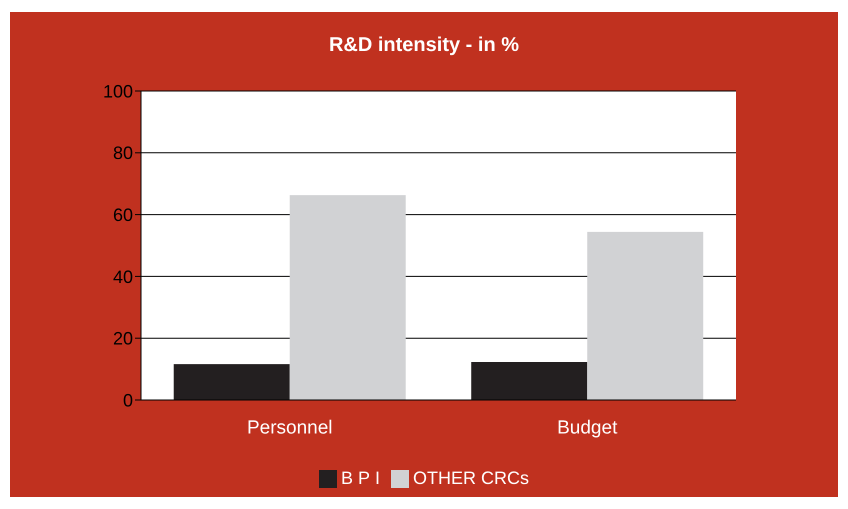 Image resolution: width=848 pixels, height=509 pixels. Describe the element at coordinates (122, 276) in the screenshot. I see `y-tick-label: 40` at that location.